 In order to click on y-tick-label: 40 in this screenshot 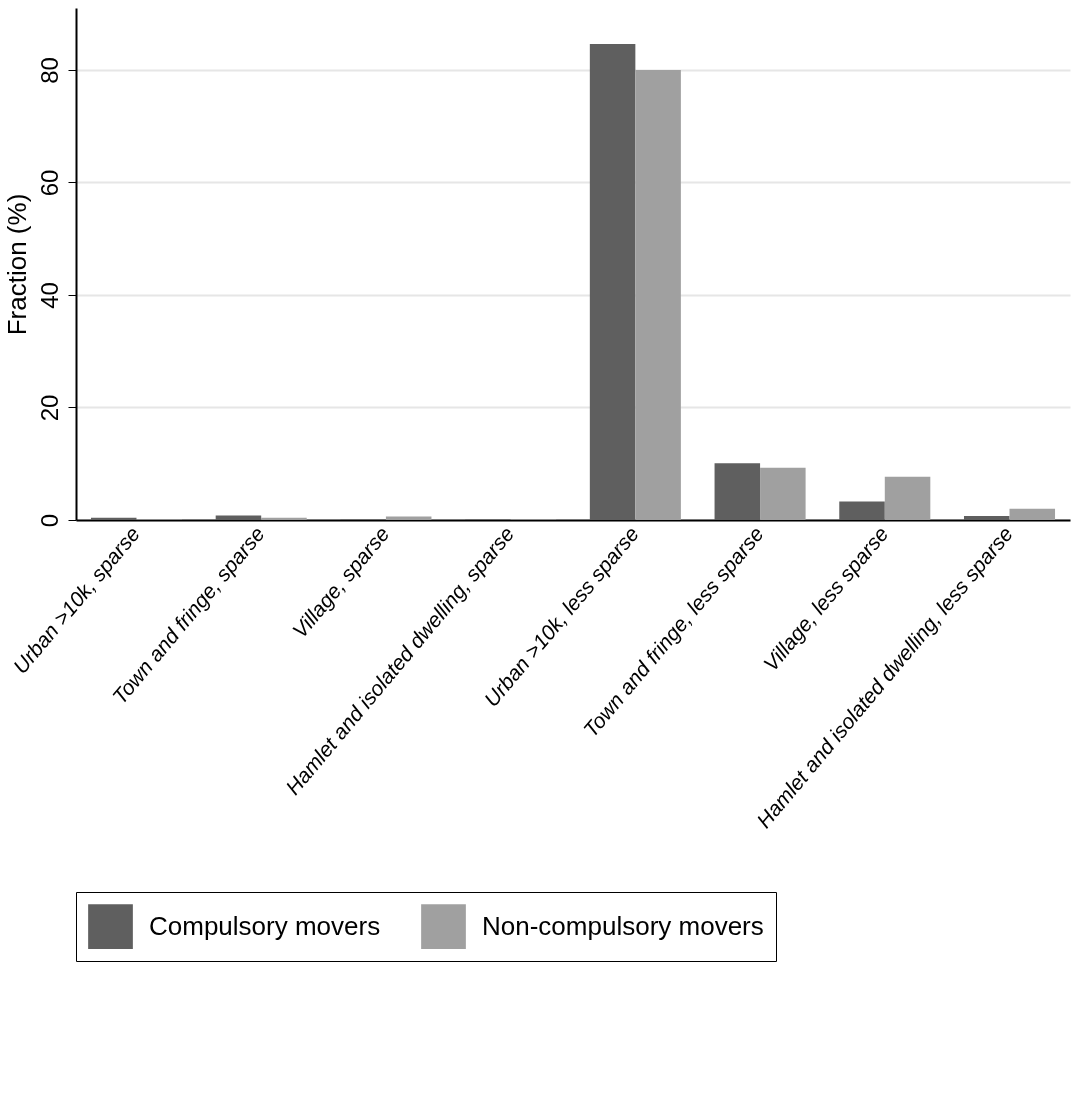, I will do `click(49, 295)`.